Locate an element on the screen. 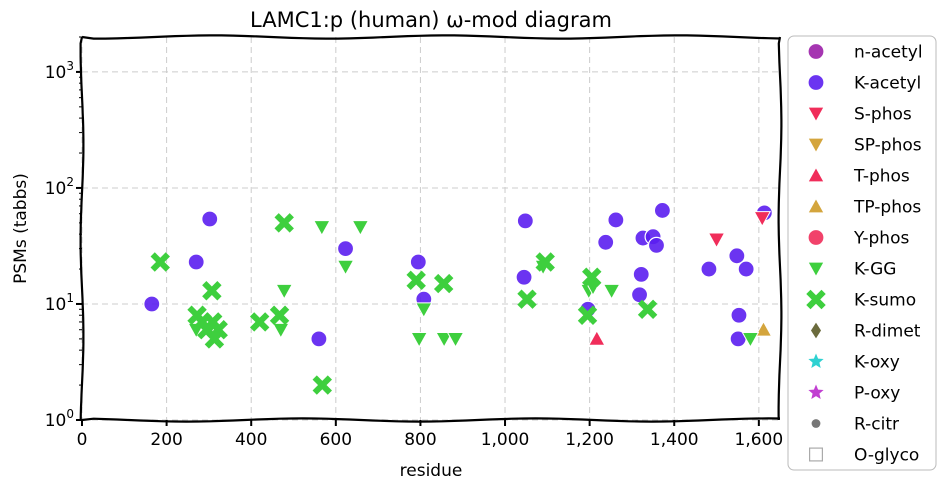  y-tick-label: 10⁰ is located at coordinates (59, 419).